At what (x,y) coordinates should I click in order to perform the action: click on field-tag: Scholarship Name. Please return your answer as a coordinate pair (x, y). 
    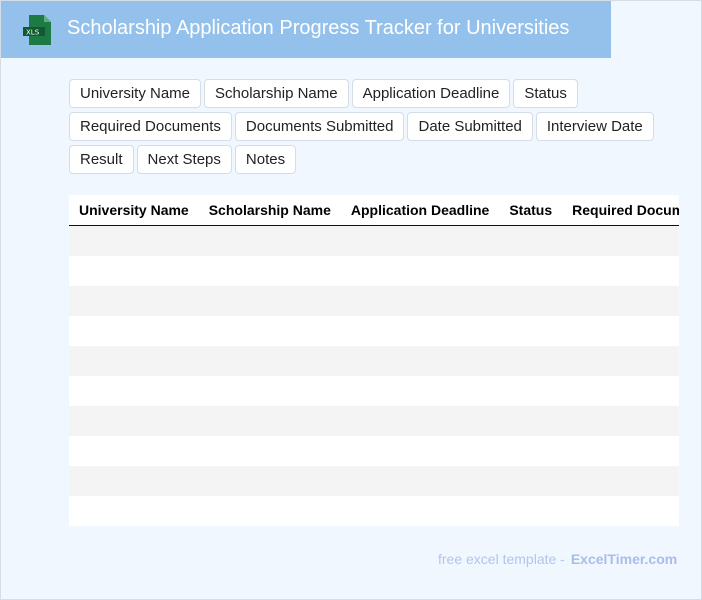
    Looking at the image, I should click on (276, 93).